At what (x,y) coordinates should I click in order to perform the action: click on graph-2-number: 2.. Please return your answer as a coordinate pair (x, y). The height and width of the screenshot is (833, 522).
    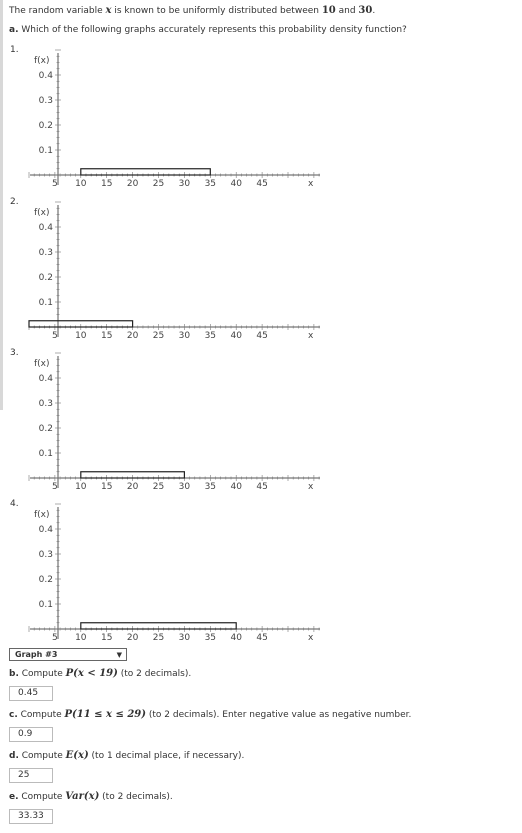
    Looking at the image, I should click on (14, 202).